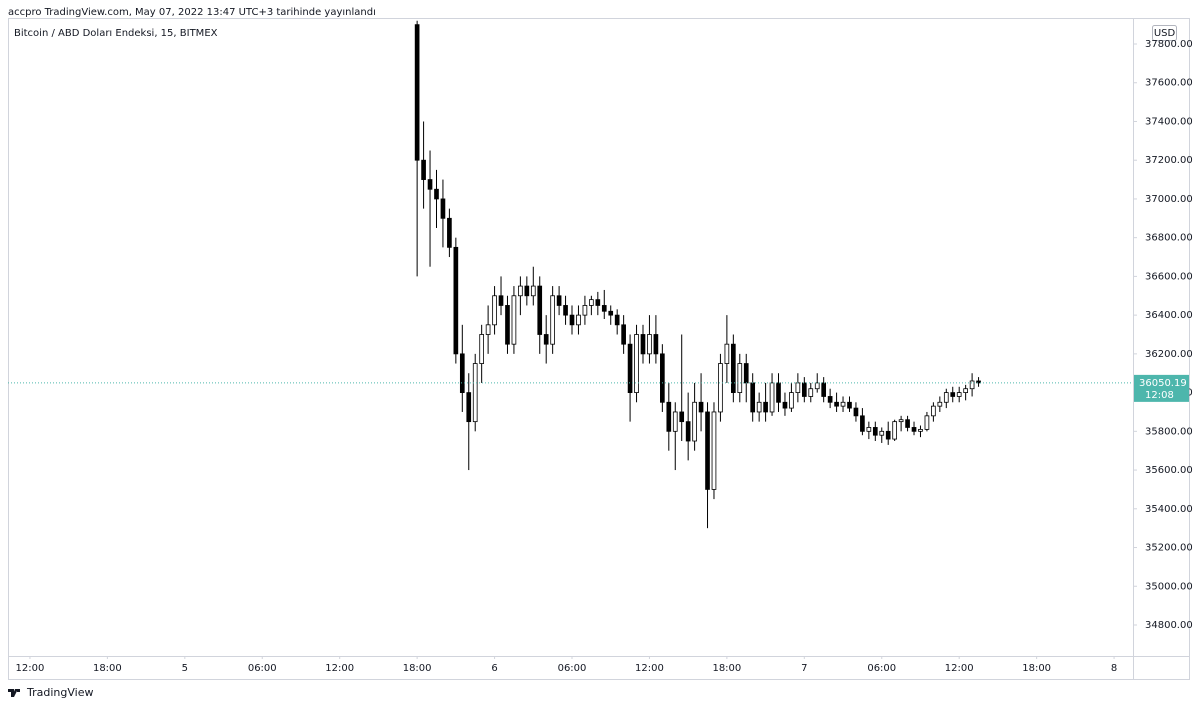  I want to click on last-price-label: 36050.19, so click(1163, 383).